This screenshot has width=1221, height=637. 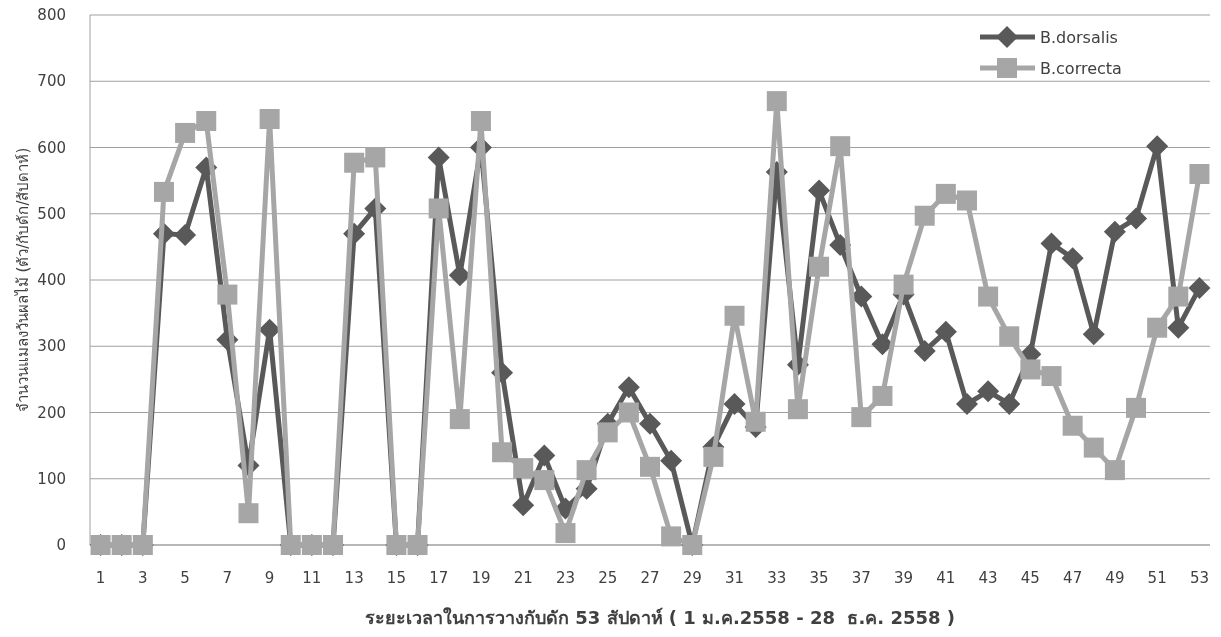 What do you see at coordinates (819, 578) in the screenshot?
I see `x-tick-label: 35` at bounding box center [819, 578].